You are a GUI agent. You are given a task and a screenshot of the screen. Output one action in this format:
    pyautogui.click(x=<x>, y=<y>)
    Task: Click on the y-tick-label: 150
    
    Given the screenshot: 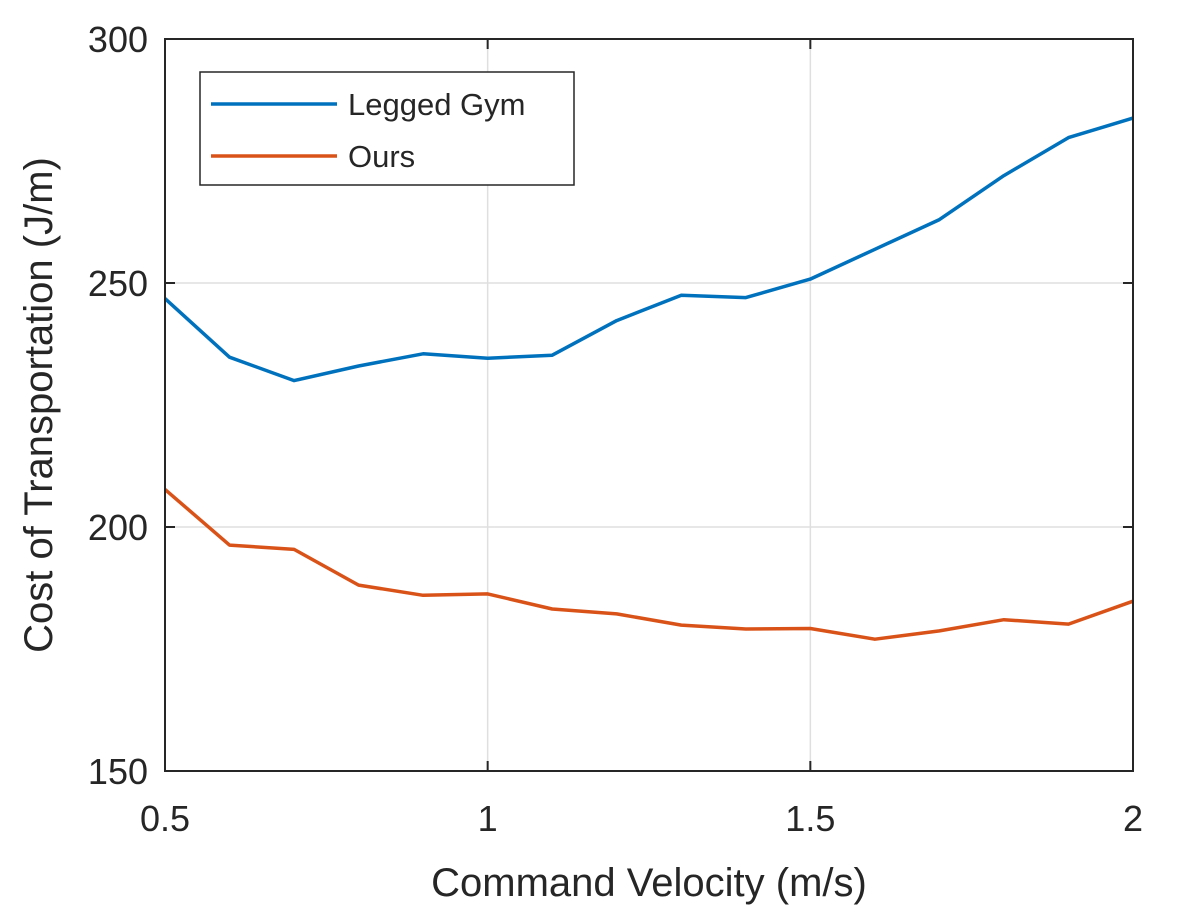 What is the action you would take?
    pyautogui.click(x=118, y=771)
    